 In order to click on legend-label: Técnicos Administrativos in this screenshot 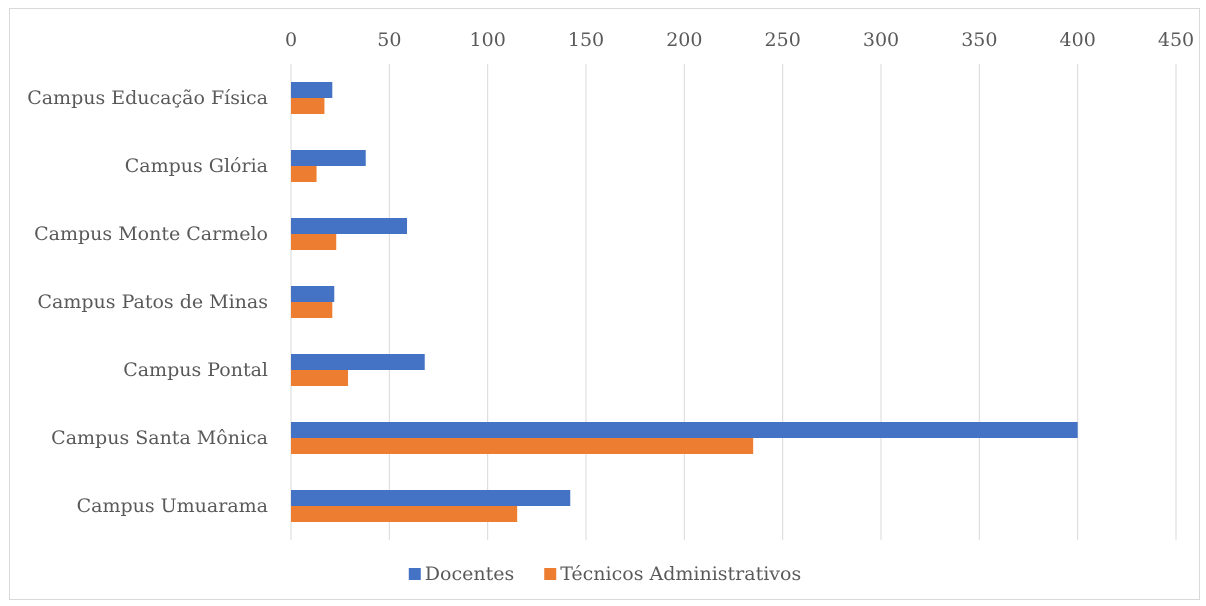, I will do `click(680, 574)`.